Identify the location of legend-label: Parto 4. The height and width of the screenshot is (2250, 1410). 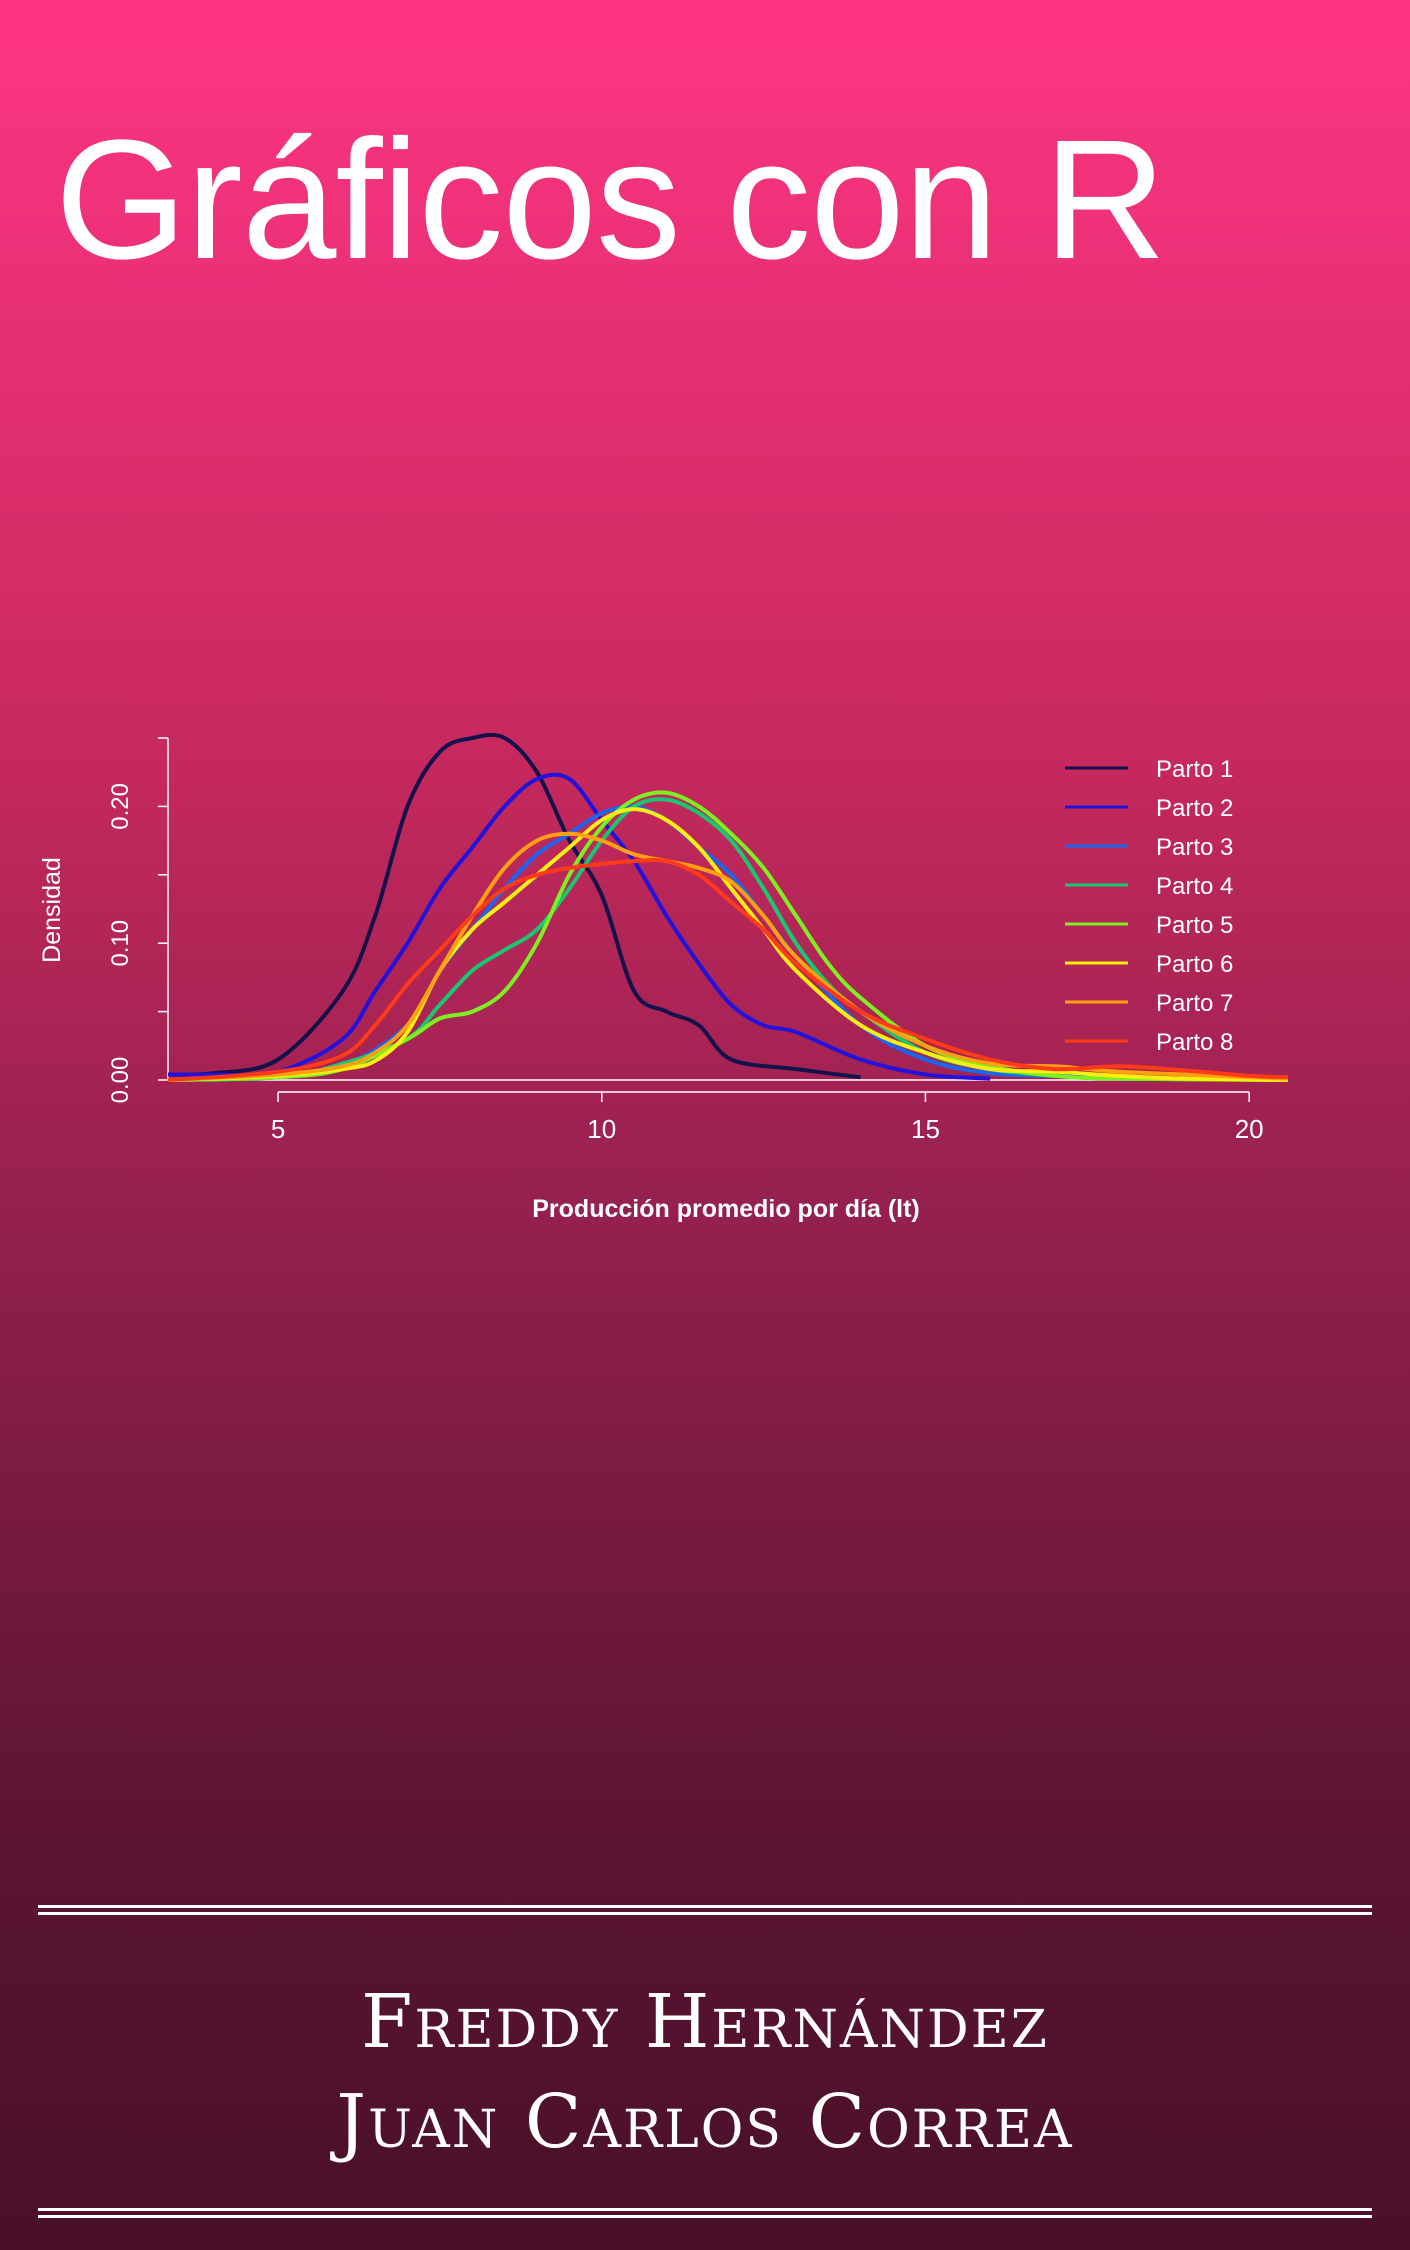
(1194, 886).